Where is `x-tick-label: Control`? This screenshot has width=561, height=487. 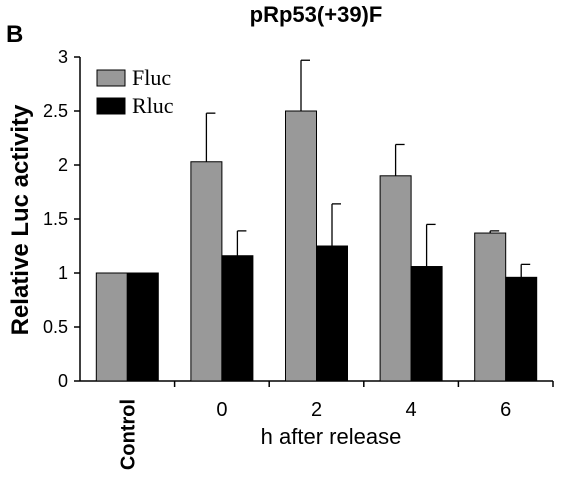 x-tick-label: Control is located at coordinates (128, 434).